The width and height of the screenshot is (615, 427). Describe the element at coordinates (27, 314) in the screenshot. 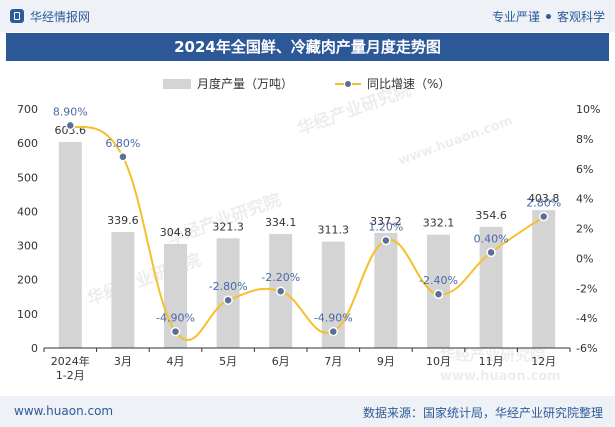

I see `y-left-tick-label: 100` at that location.